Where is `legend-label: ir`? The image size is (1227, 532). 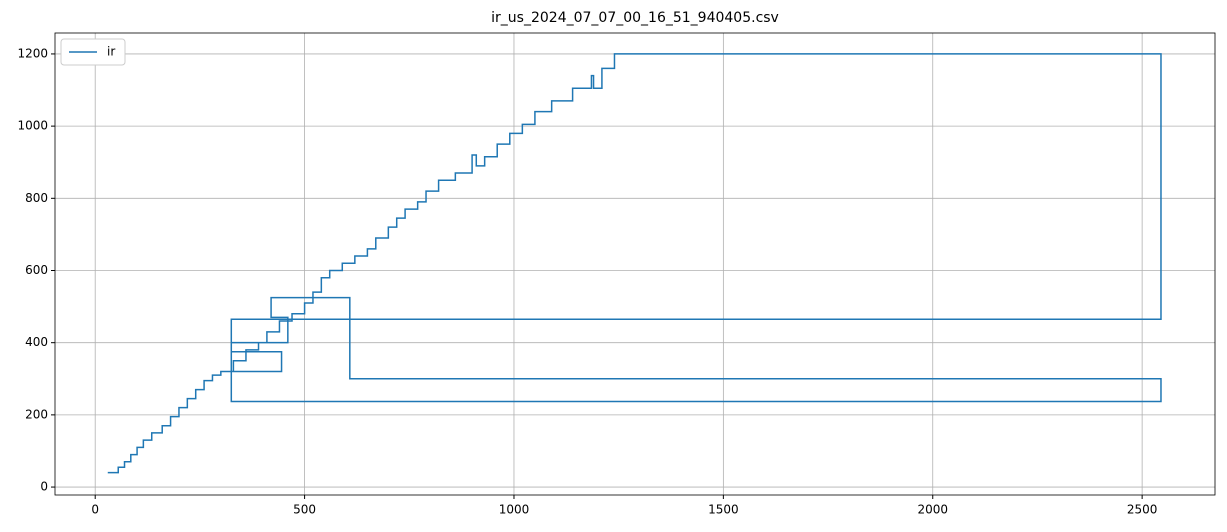 legend-label: ir is located at coordinates (111, 52).